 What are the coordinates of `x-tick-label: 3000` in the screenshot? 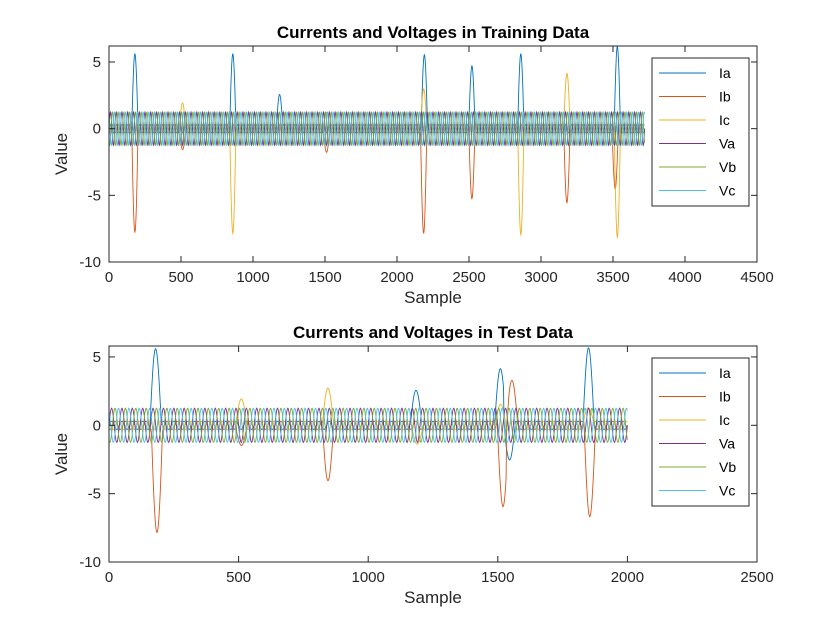 It's located at (540, 277).